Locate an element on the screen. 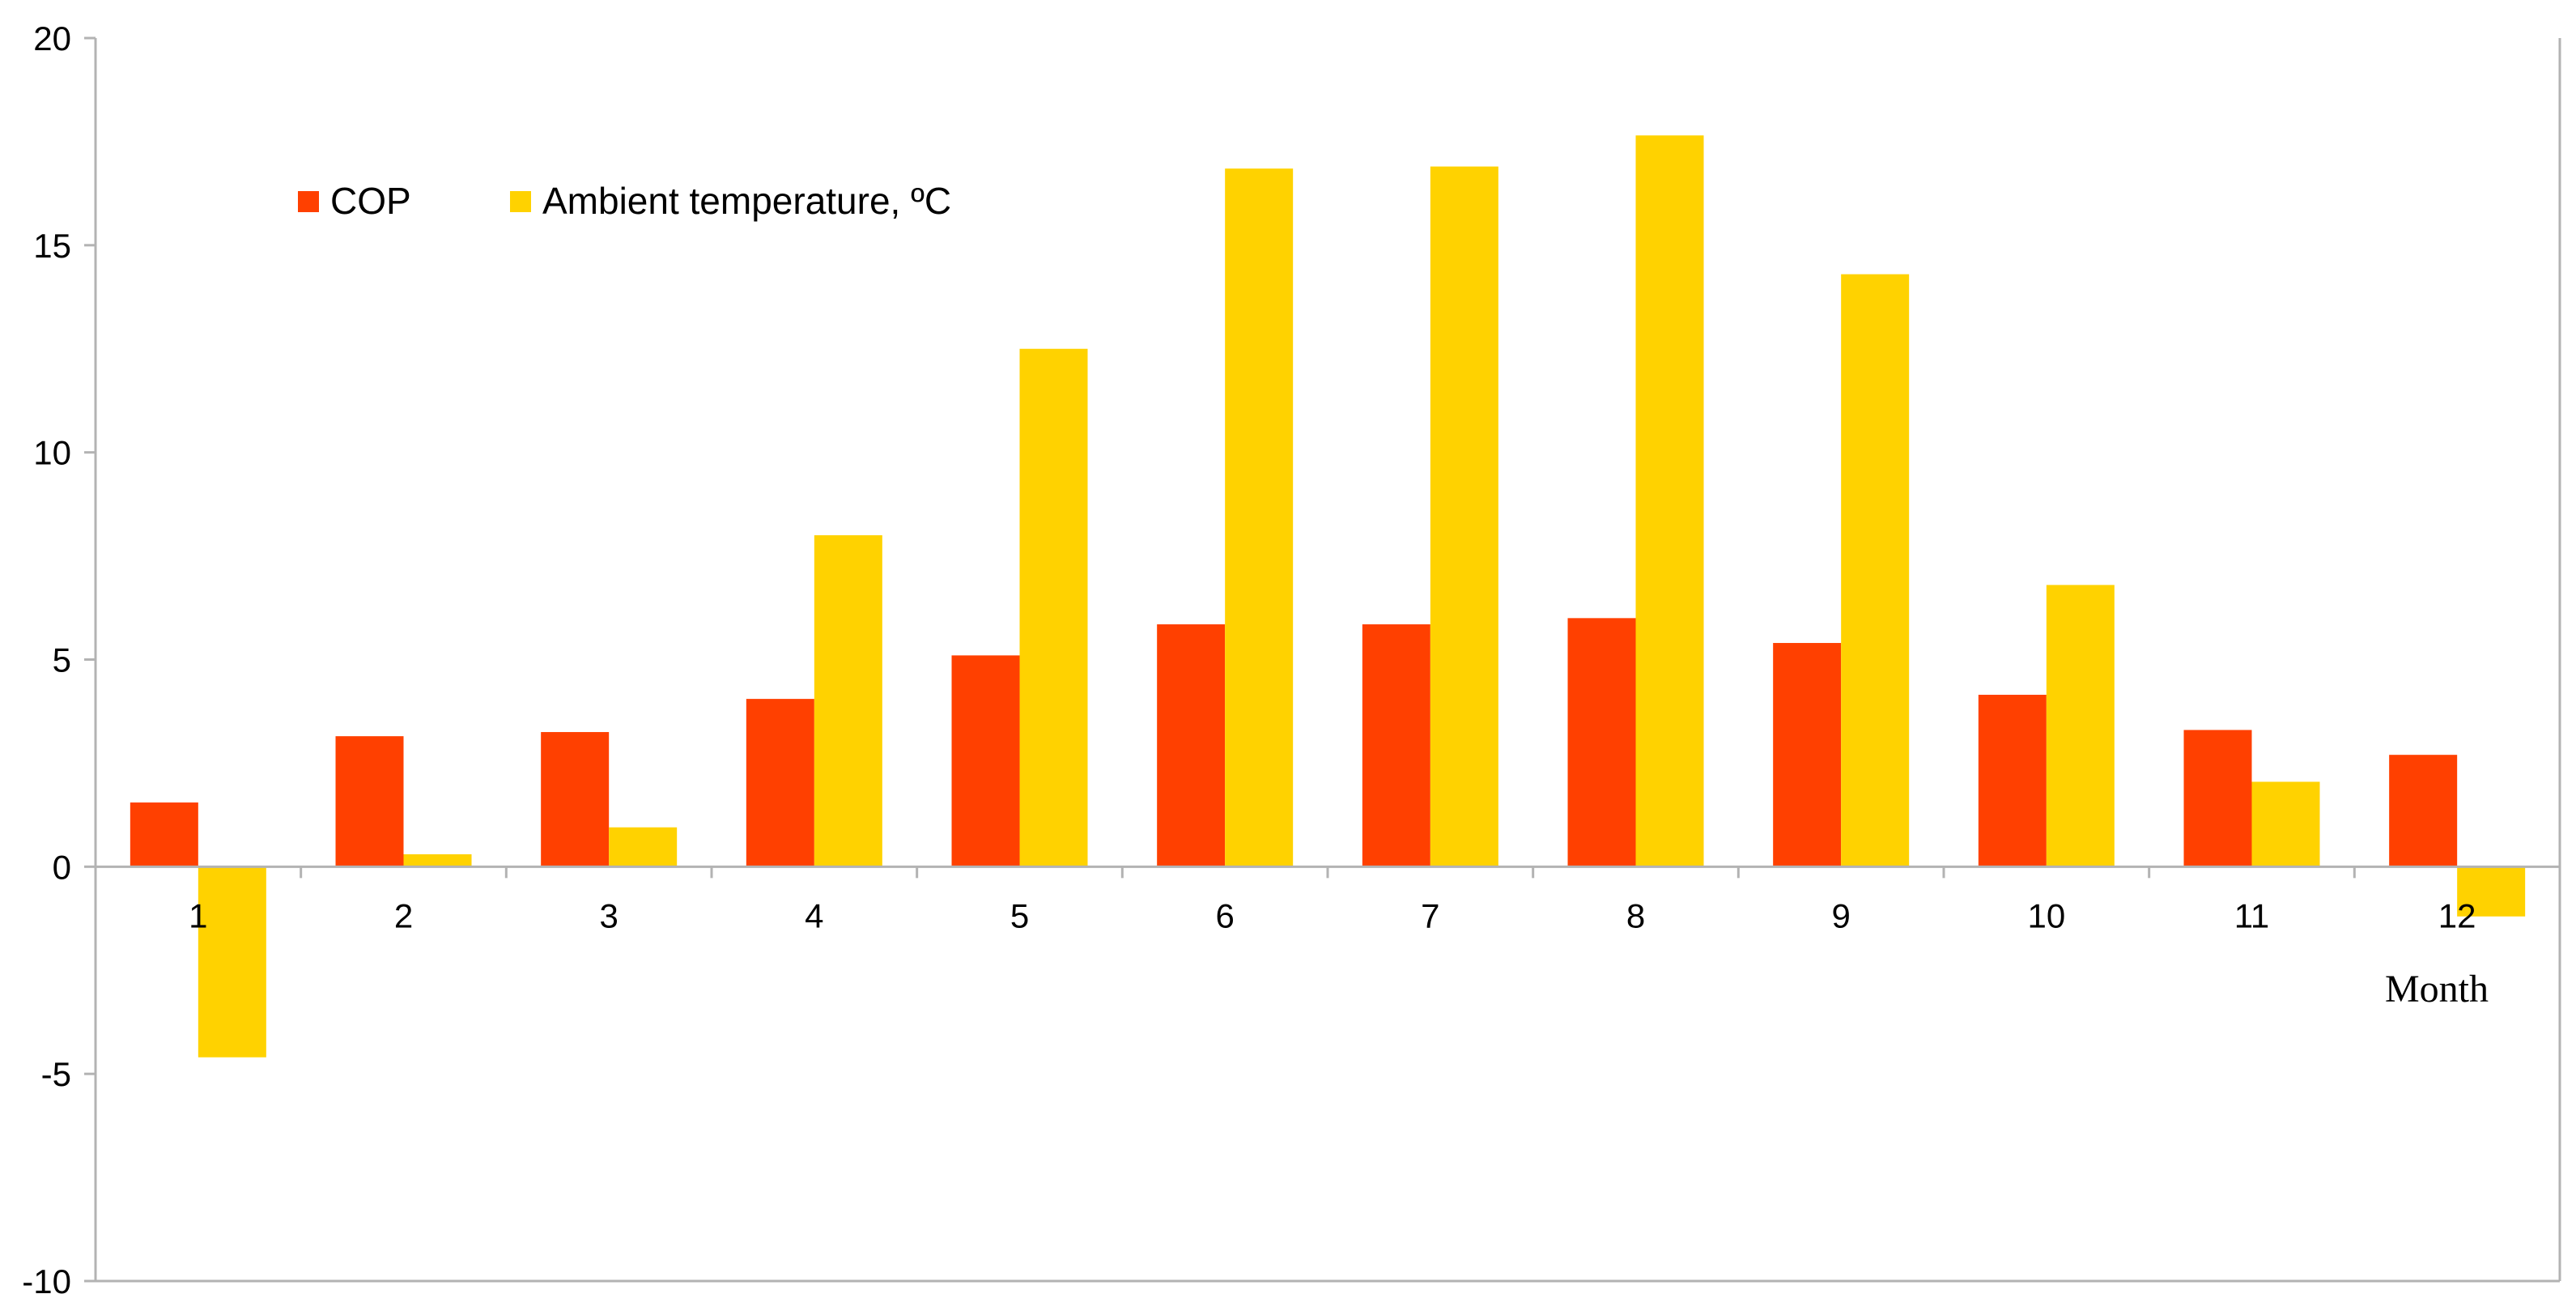 This screenshot has height=1311, width=2576. y-axis: 20 15 10 5 0 -5 -10 is located at coordinates (59, 659).